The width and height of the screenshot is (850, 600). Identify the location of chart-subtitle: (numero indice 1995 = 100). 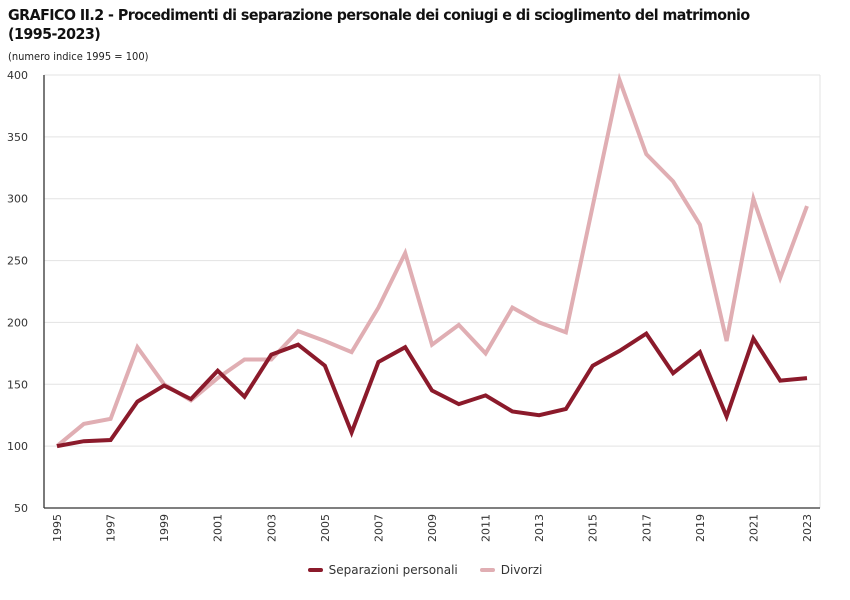
(78, 56).